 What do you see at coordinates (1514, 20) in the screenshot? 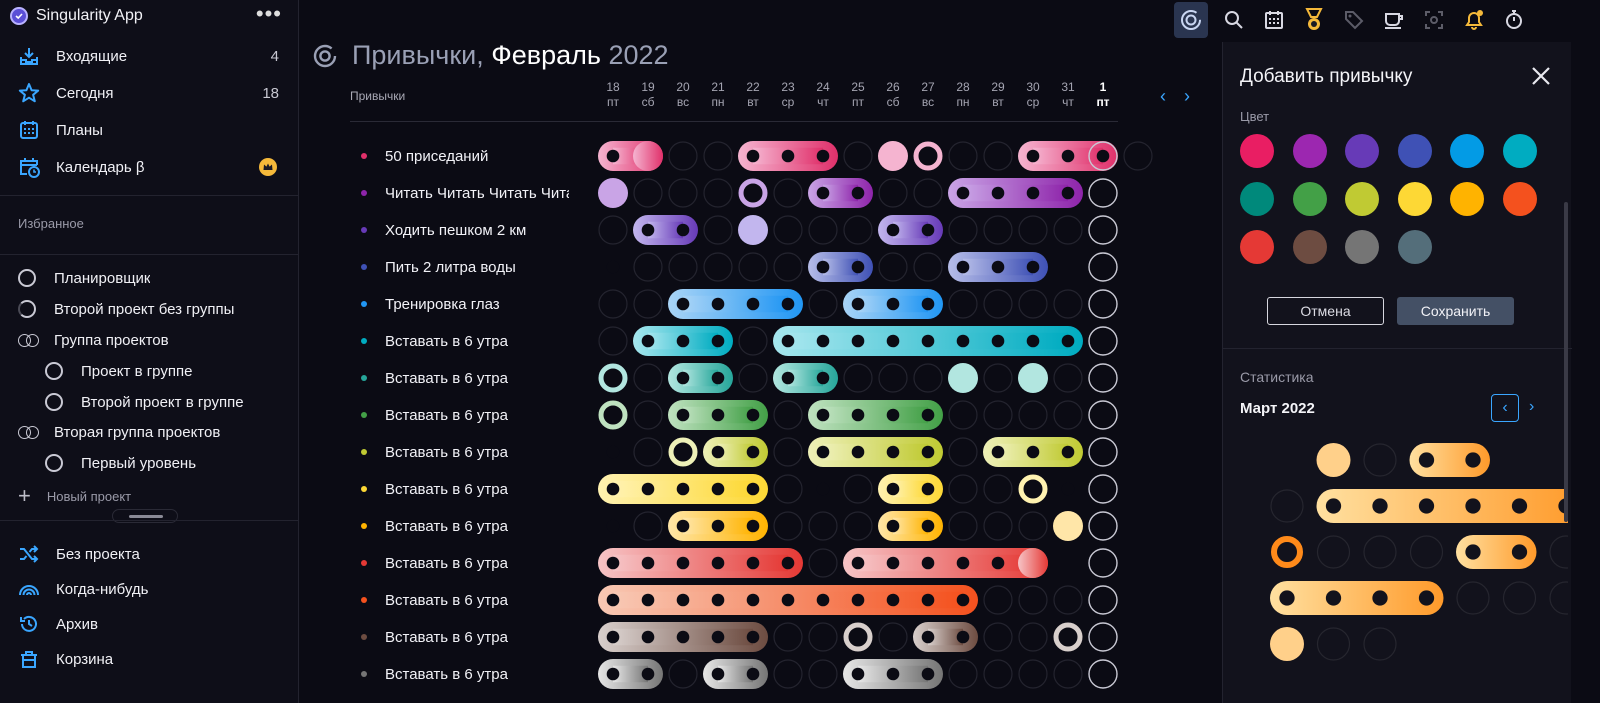
I see `timer-button` at bounding box center [1514, 20].